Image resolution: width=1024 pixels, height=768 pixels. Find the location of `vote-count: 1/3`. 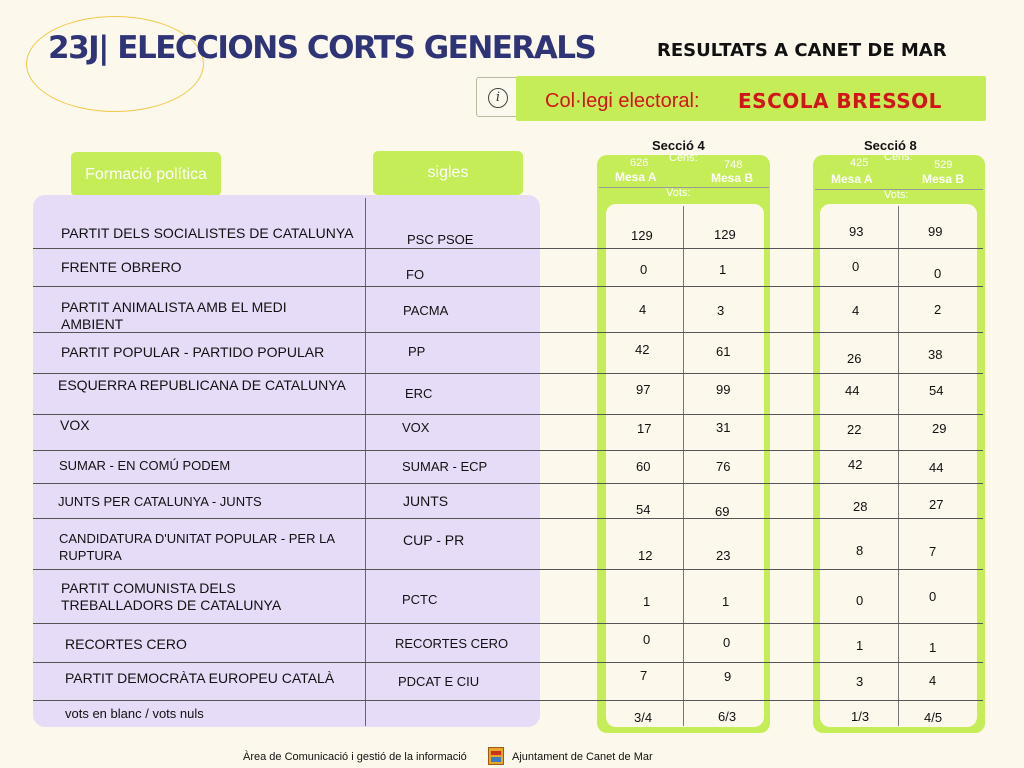

vote-count: 1/3 is located at coordinates (860, 716).